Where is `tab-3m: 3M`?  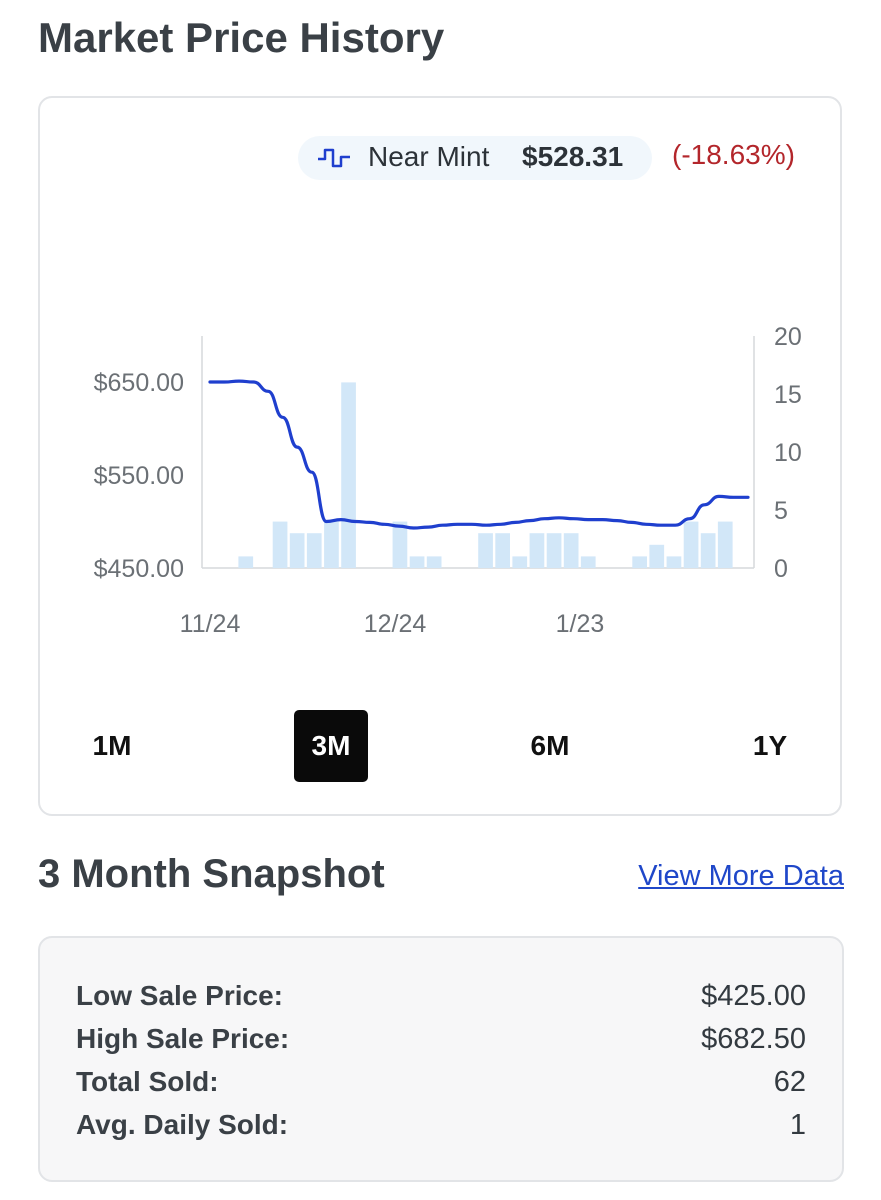
tab-3m: 3M is located at coordinates (331, 746).